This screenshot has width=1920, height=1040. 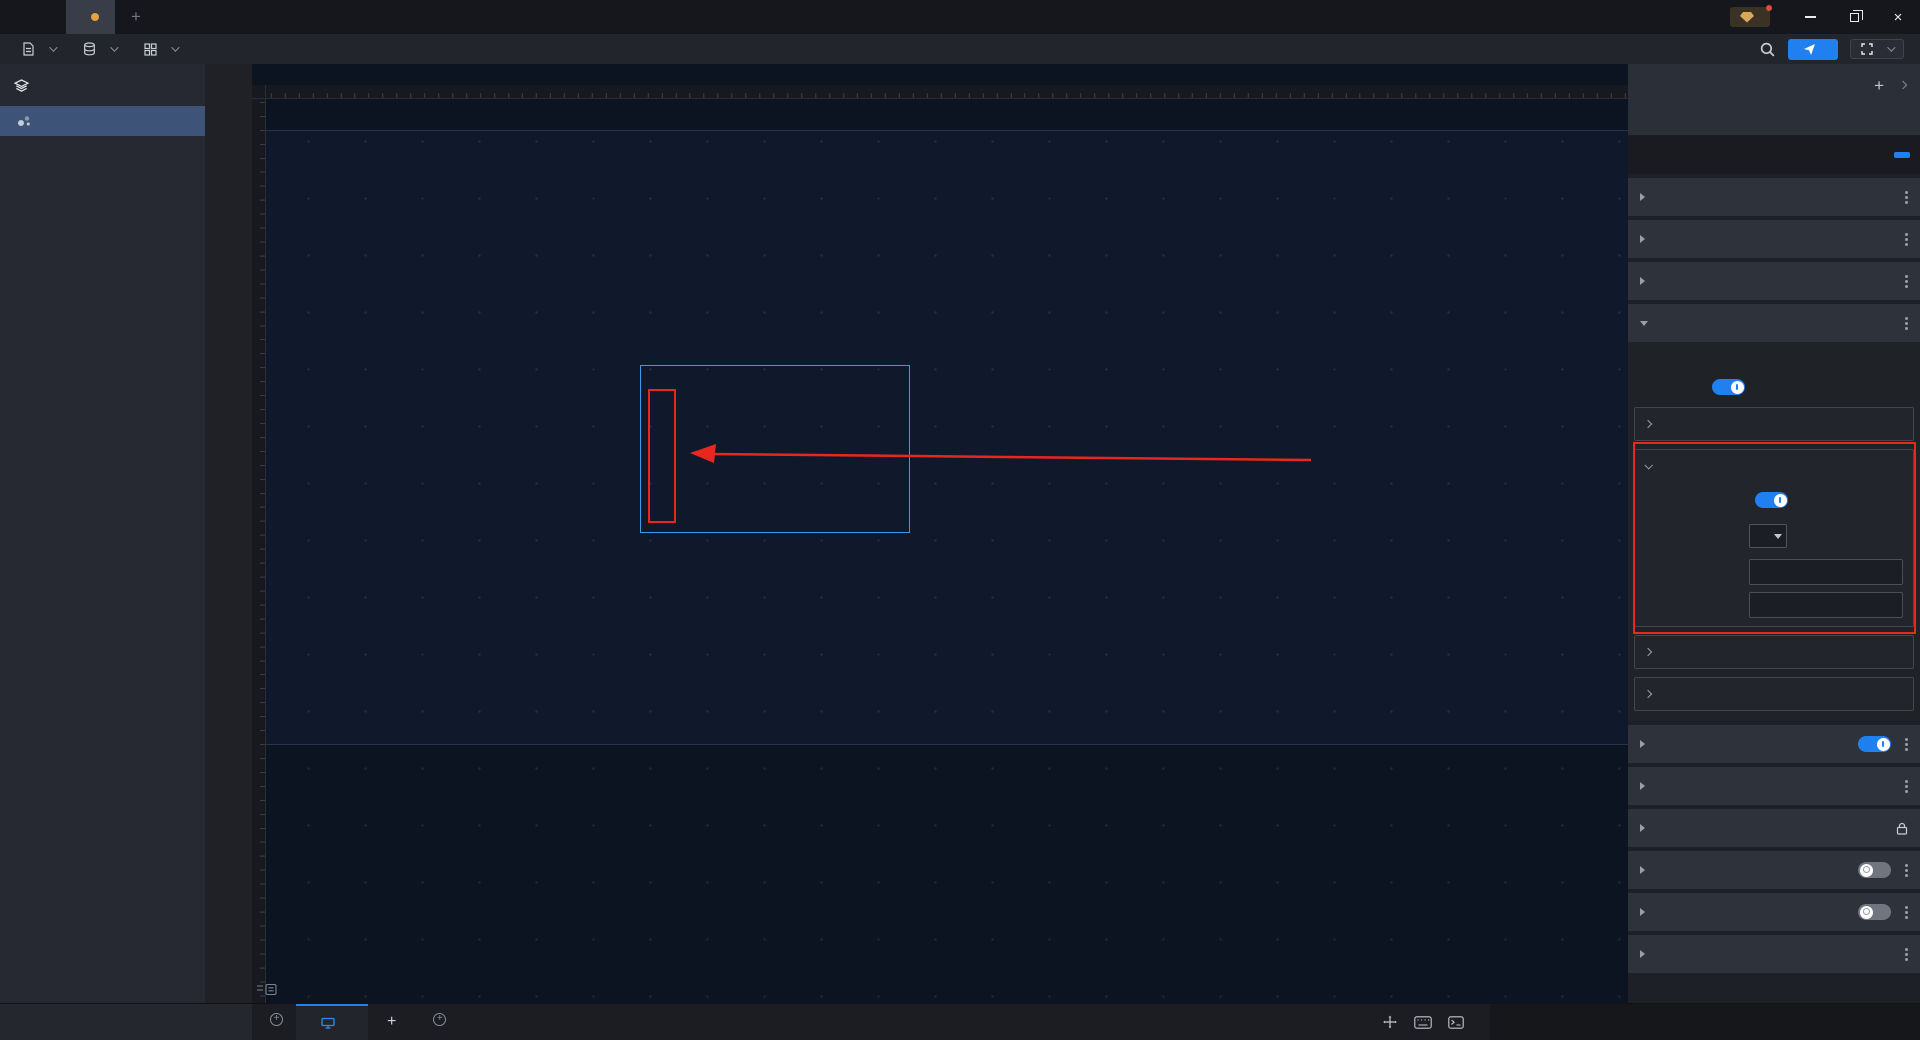 What do you see at coordinates (1774, 466) in the screenshot?
I see `group-tick-line-header` at bounding box center [1774, 466].